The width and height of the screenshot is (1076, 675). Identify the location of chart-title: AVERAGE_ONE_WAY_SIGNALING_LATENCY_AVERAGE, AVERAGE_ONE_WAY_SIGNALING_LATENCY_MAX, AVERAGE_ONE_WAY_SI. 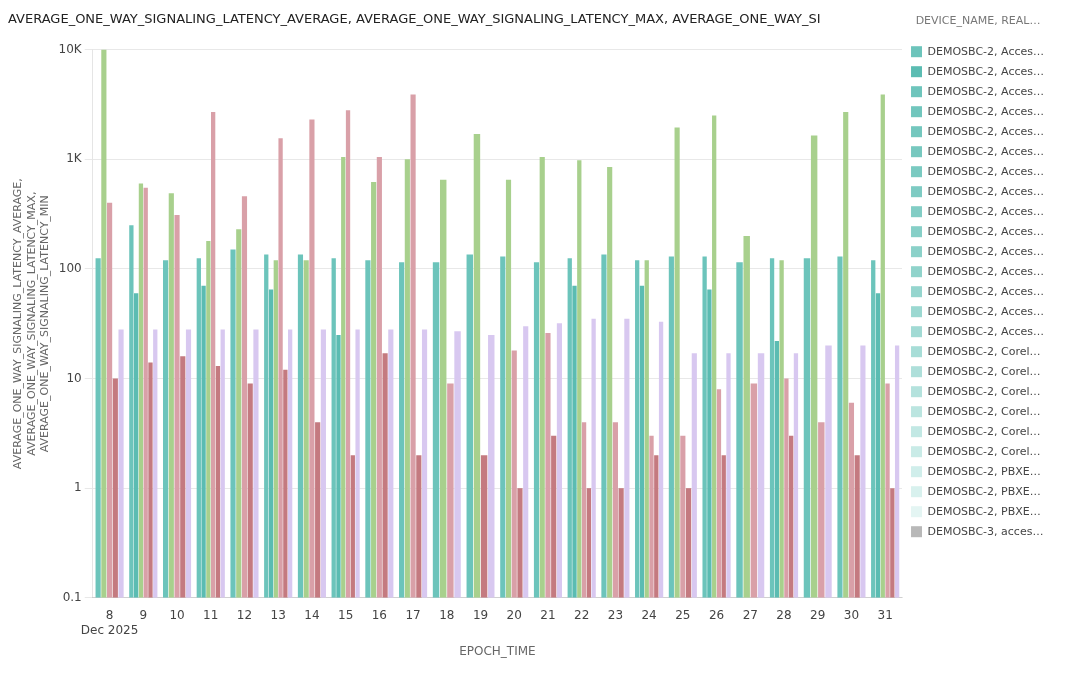
(414, 19).